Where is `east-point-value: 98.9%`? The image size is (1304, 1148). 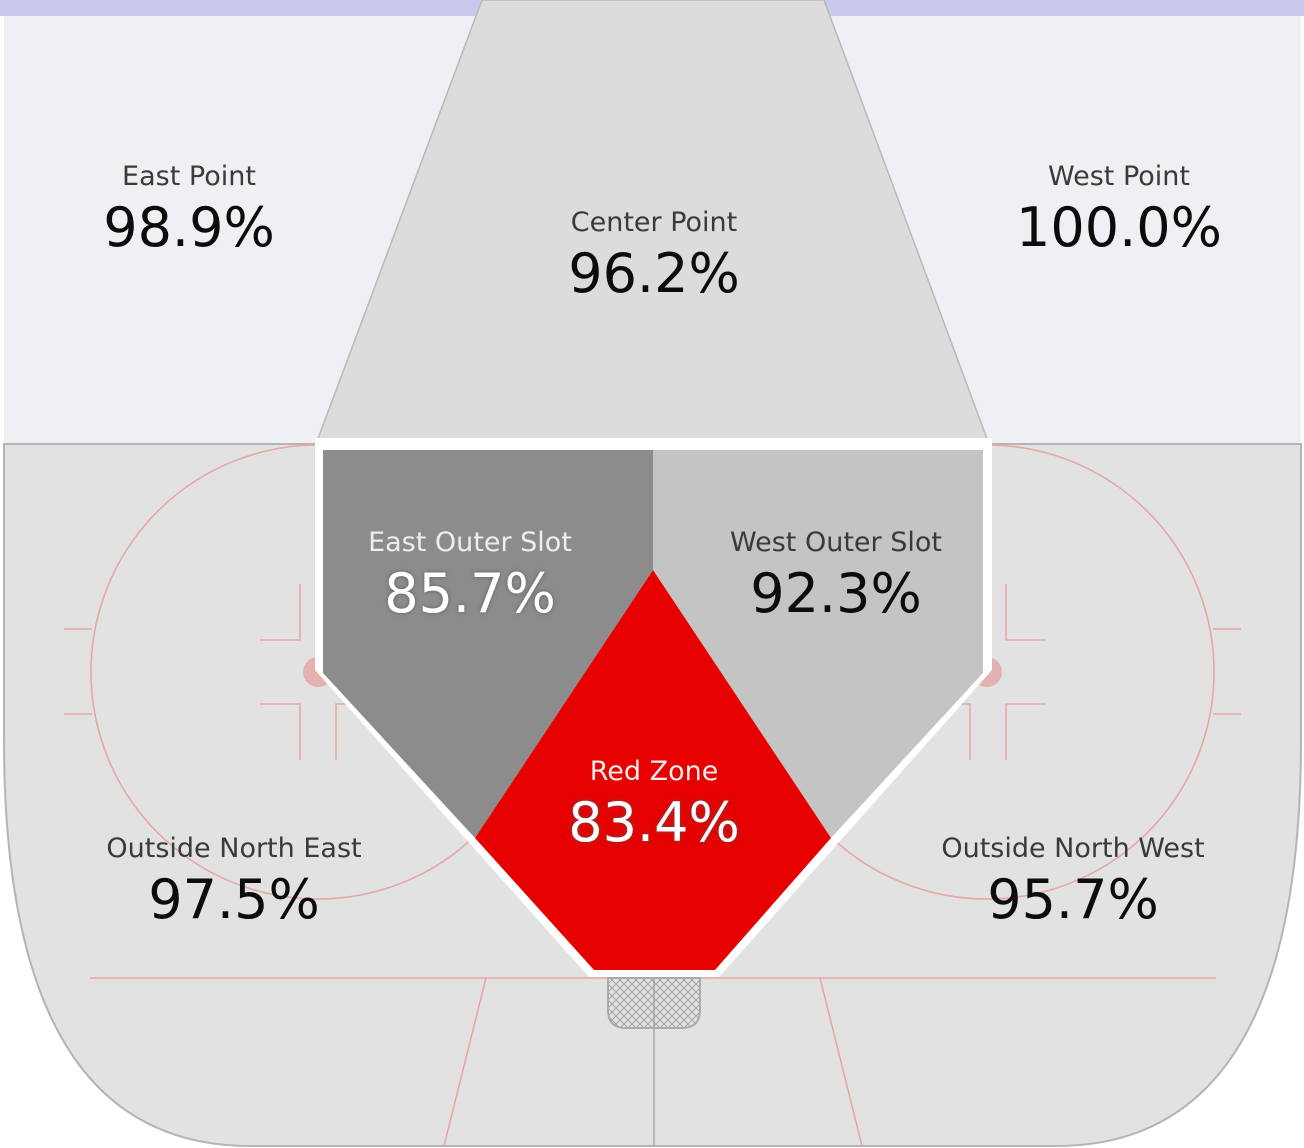 east-point-value: 98.9% is located at coordinates (189, 227).